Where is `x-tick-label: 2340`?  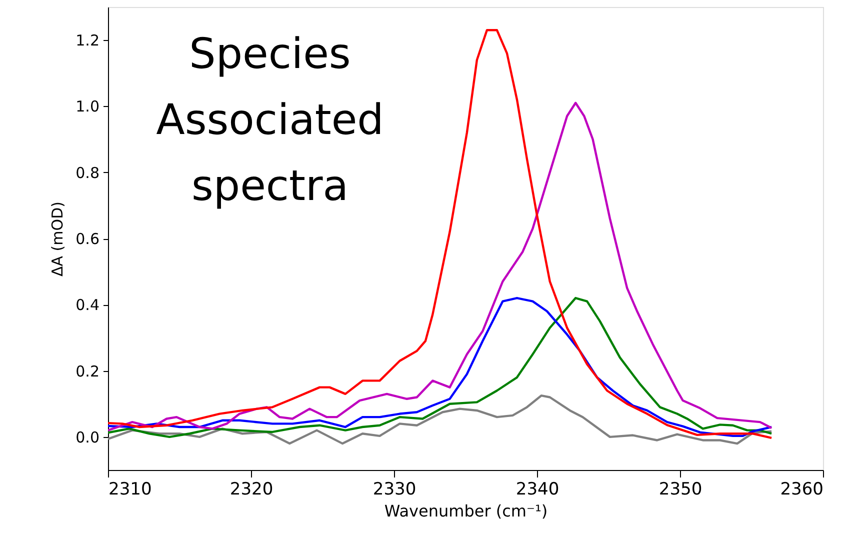 x-tick-label: 2340 is located at coordinates (538, 490).